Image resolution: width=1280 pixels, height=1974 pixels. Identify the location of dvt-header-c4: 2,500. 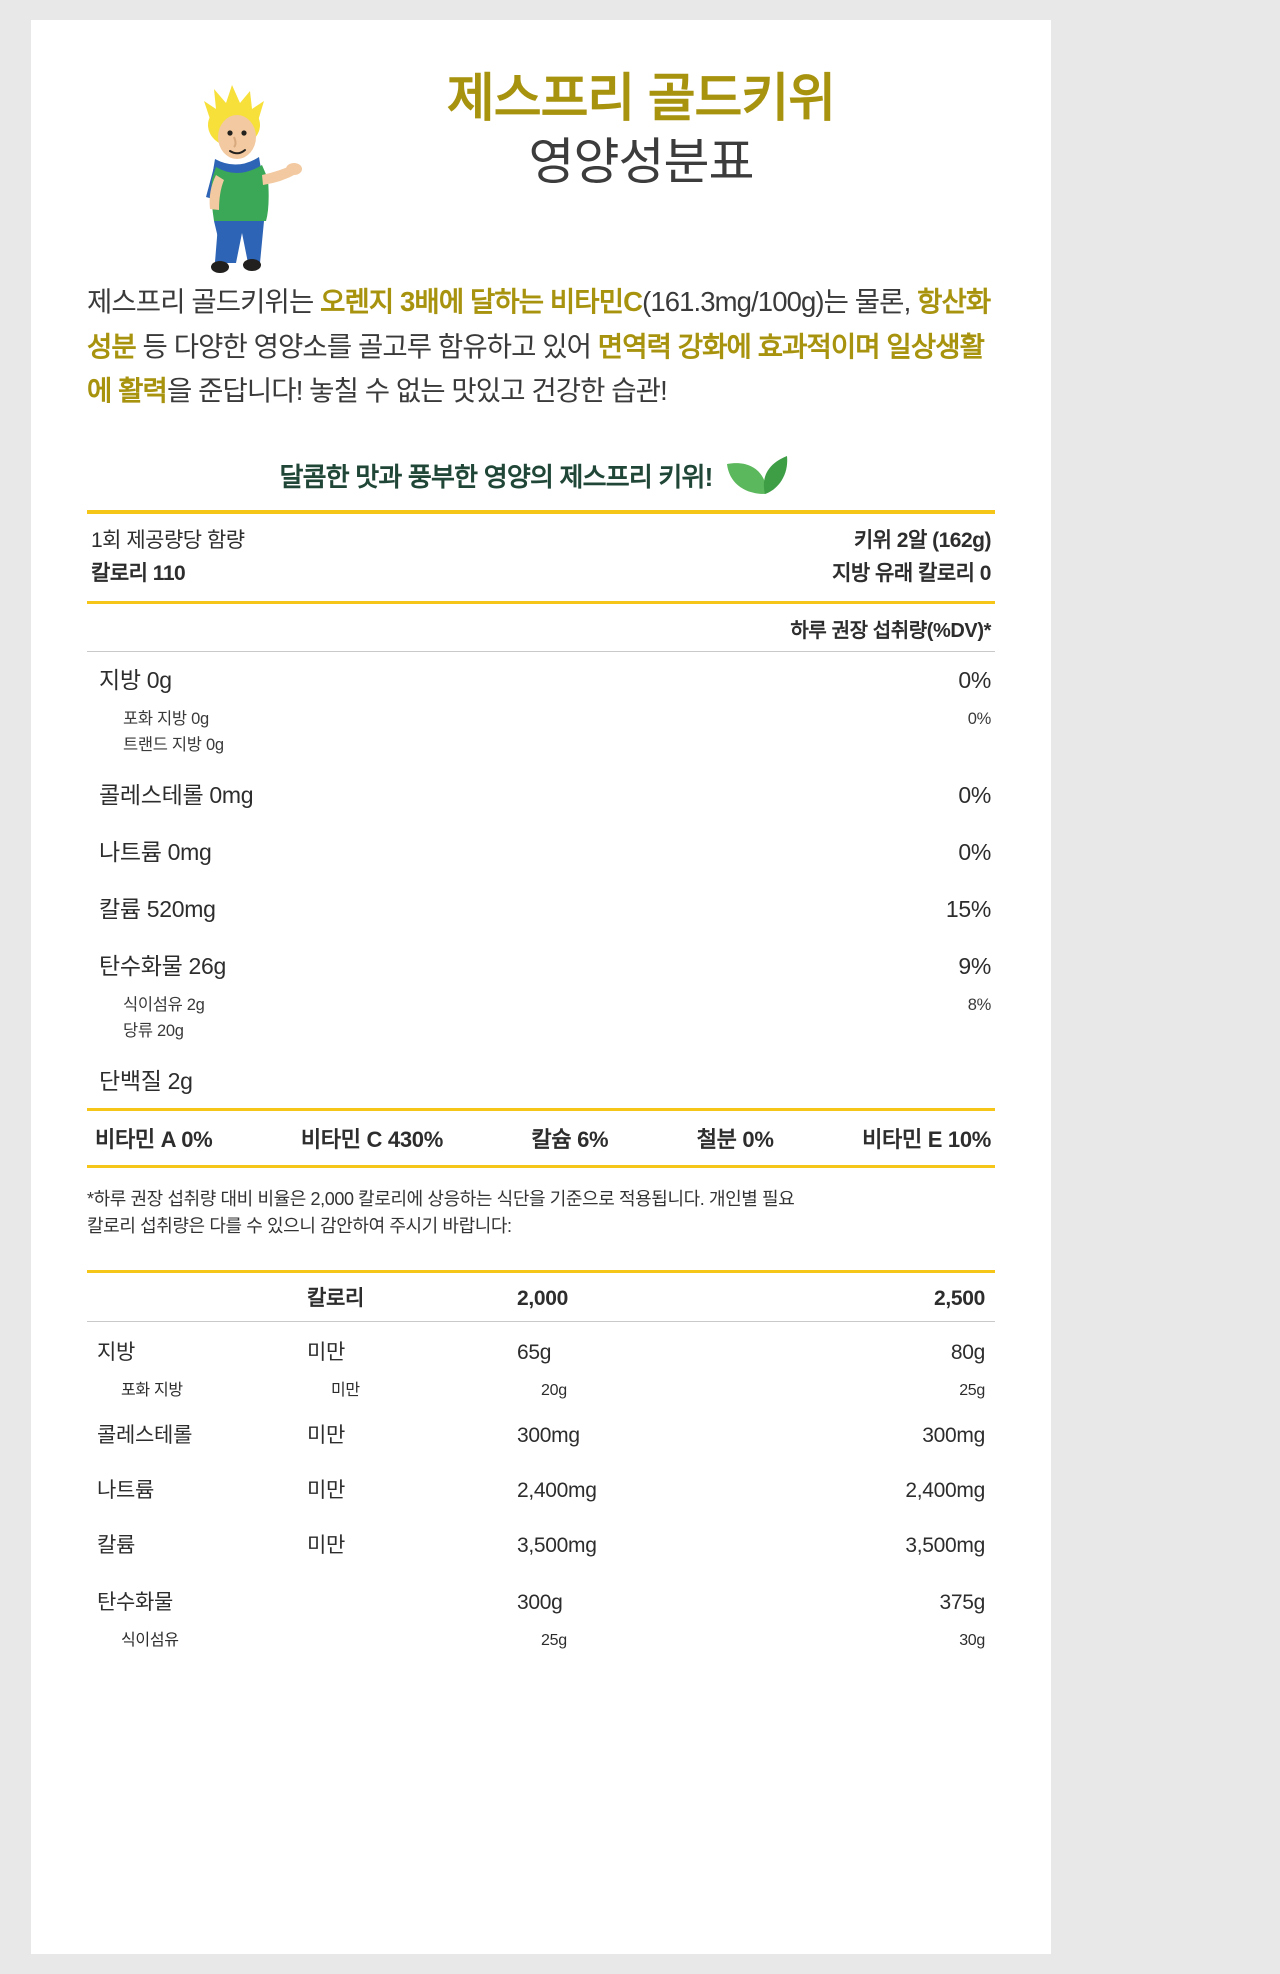
(959, 1298).